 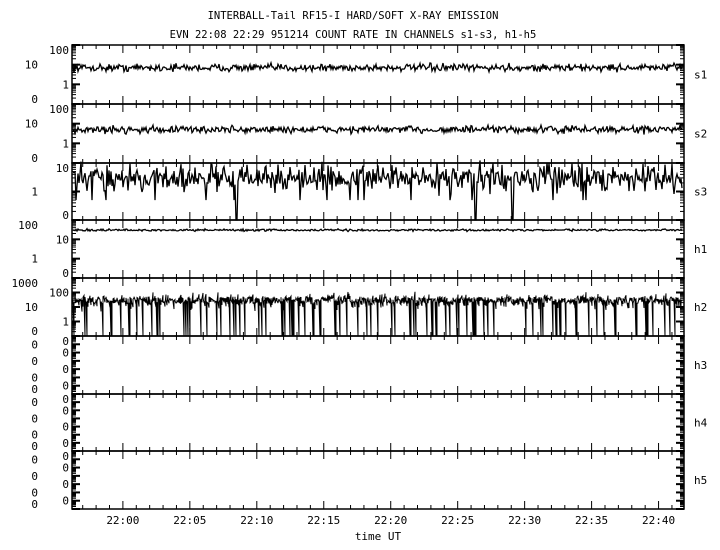 I want to click on y-tick-label-h1: 1, so click(x=34, y=259).